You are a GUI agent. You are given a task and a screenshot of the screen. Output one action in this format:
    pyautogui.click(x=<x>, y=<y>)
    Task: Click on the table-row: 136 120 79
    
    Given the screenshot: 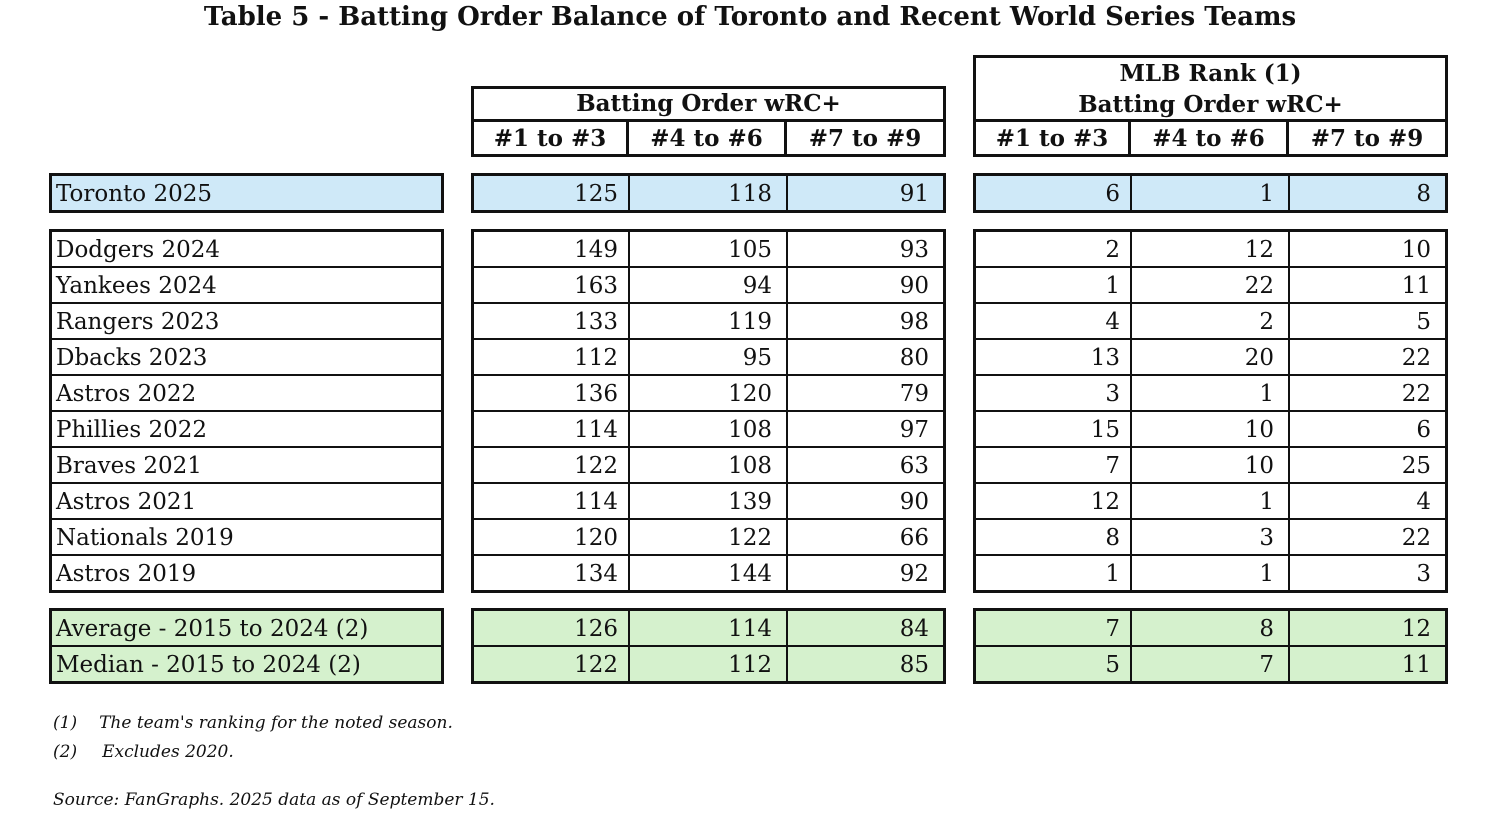 What is the action you would take?
    pyautogui.click(x=708, y=393)
    